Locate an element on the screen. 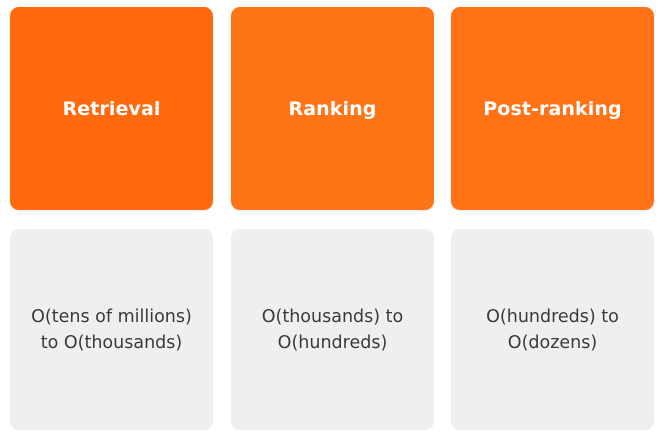 The height and width of the screenshot is (443, 666). scale-card-retrieval: O(tens of millions) to O(thousands) is located at coordinates (111, 329).